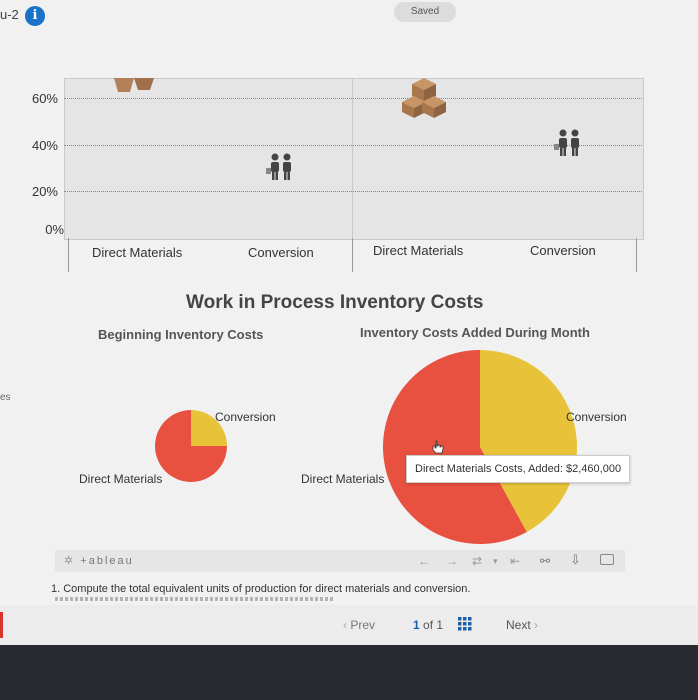 This screenshot has height=700, width=698. I want to click on chevron-right-icon: ›, so click(534, 625).